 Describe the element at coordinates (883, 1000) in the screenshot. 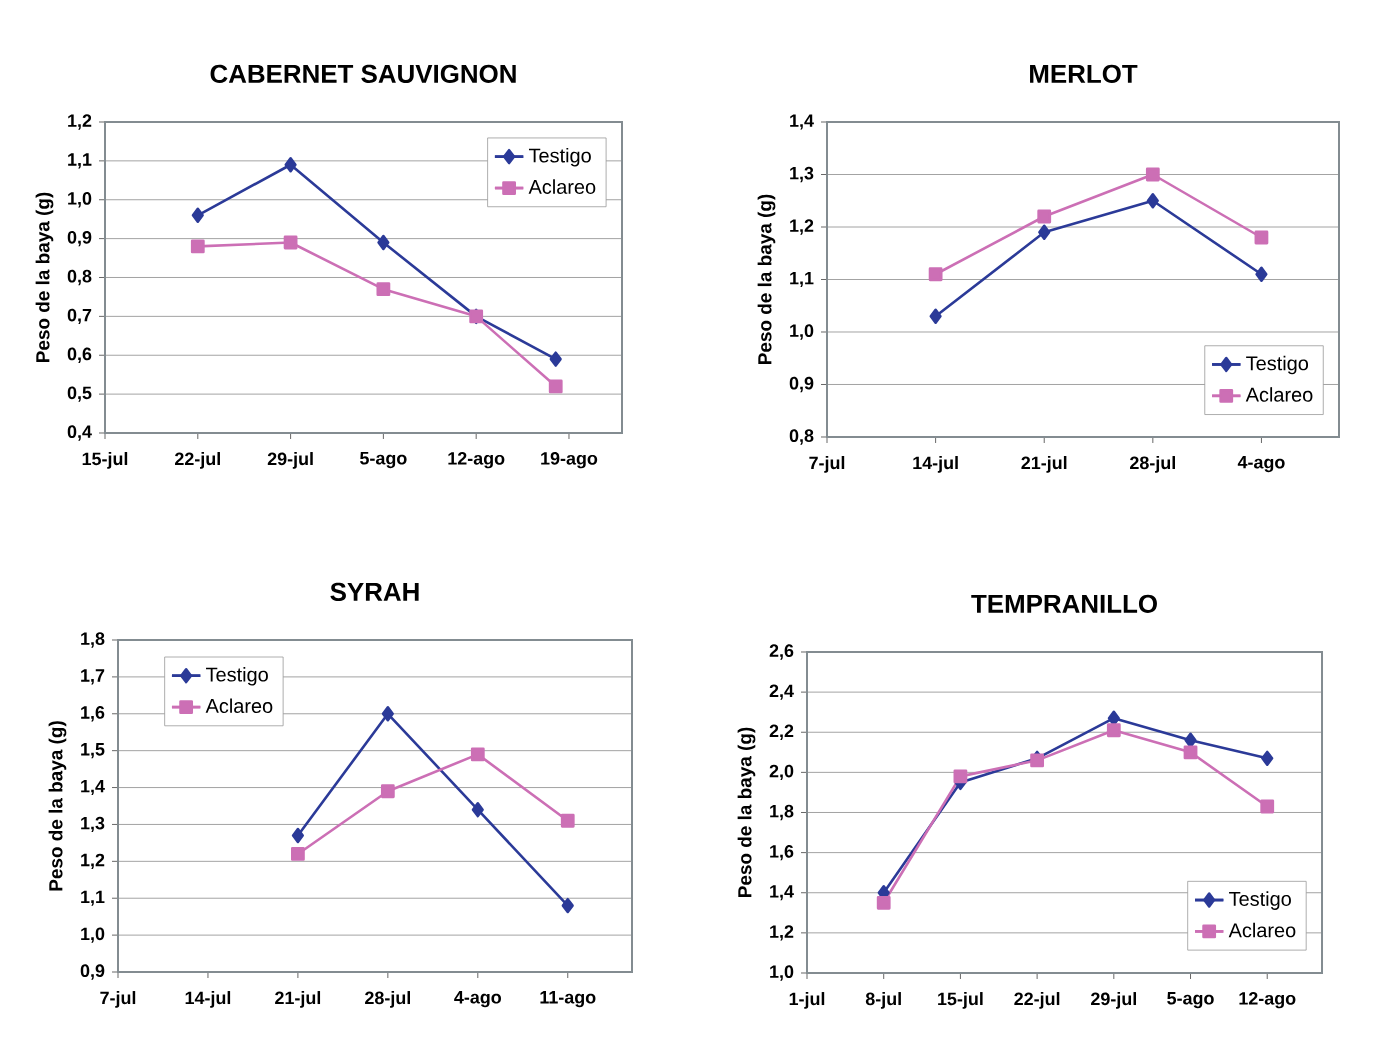

I see `x-tick-label: 8-jul` at that location.